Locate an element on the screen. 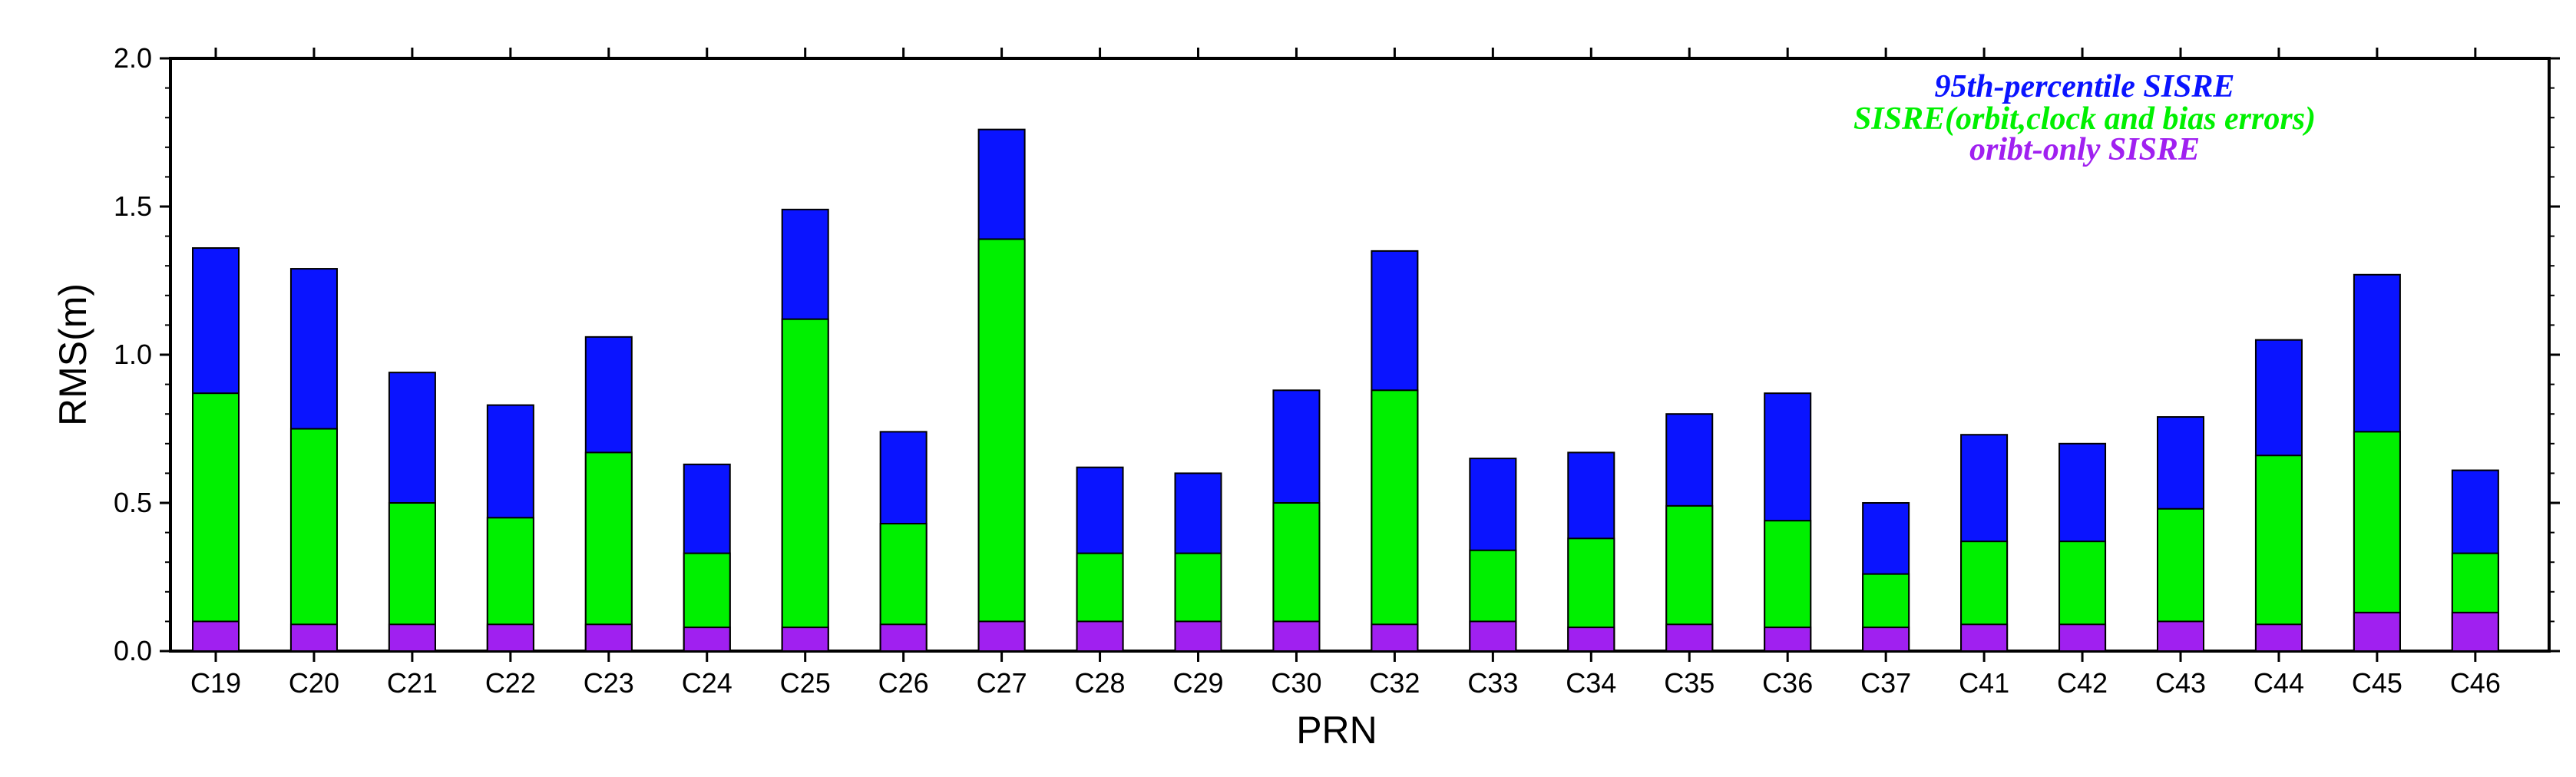 The image size is (2576, 777). x-tick-label: C20 is located at coordinates (314, 683).